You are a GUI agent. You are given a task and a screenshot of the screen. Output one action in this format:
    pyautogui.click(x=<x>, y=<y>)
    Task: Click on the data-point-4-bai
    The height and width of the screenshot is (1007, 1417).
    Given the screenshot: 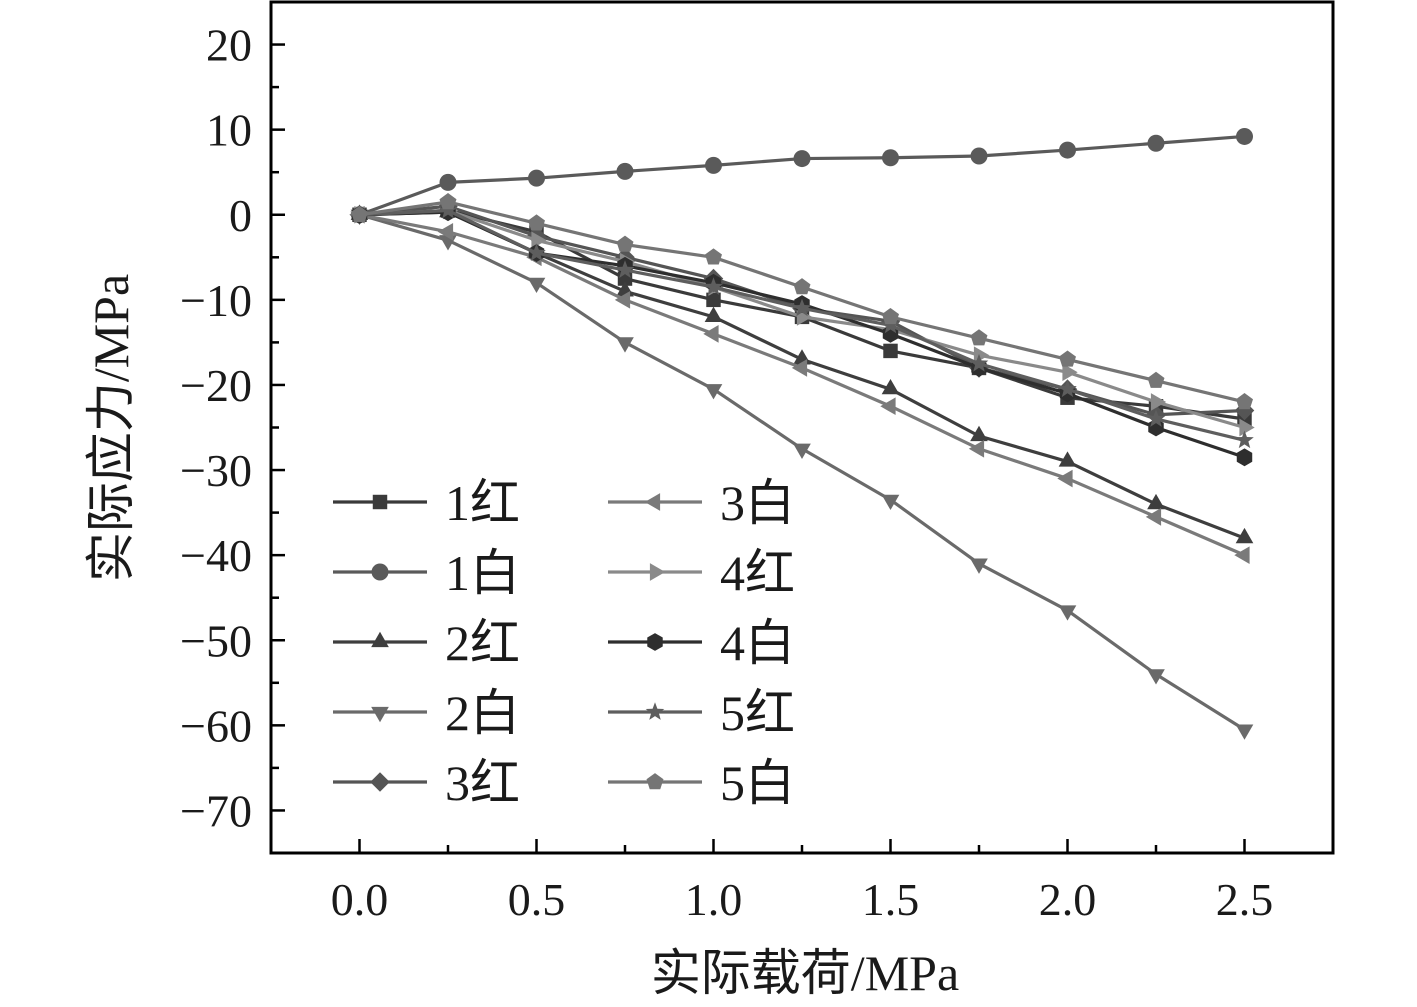 What is the action you would take?
    pyautogui.click(x=1244, y=457)
    